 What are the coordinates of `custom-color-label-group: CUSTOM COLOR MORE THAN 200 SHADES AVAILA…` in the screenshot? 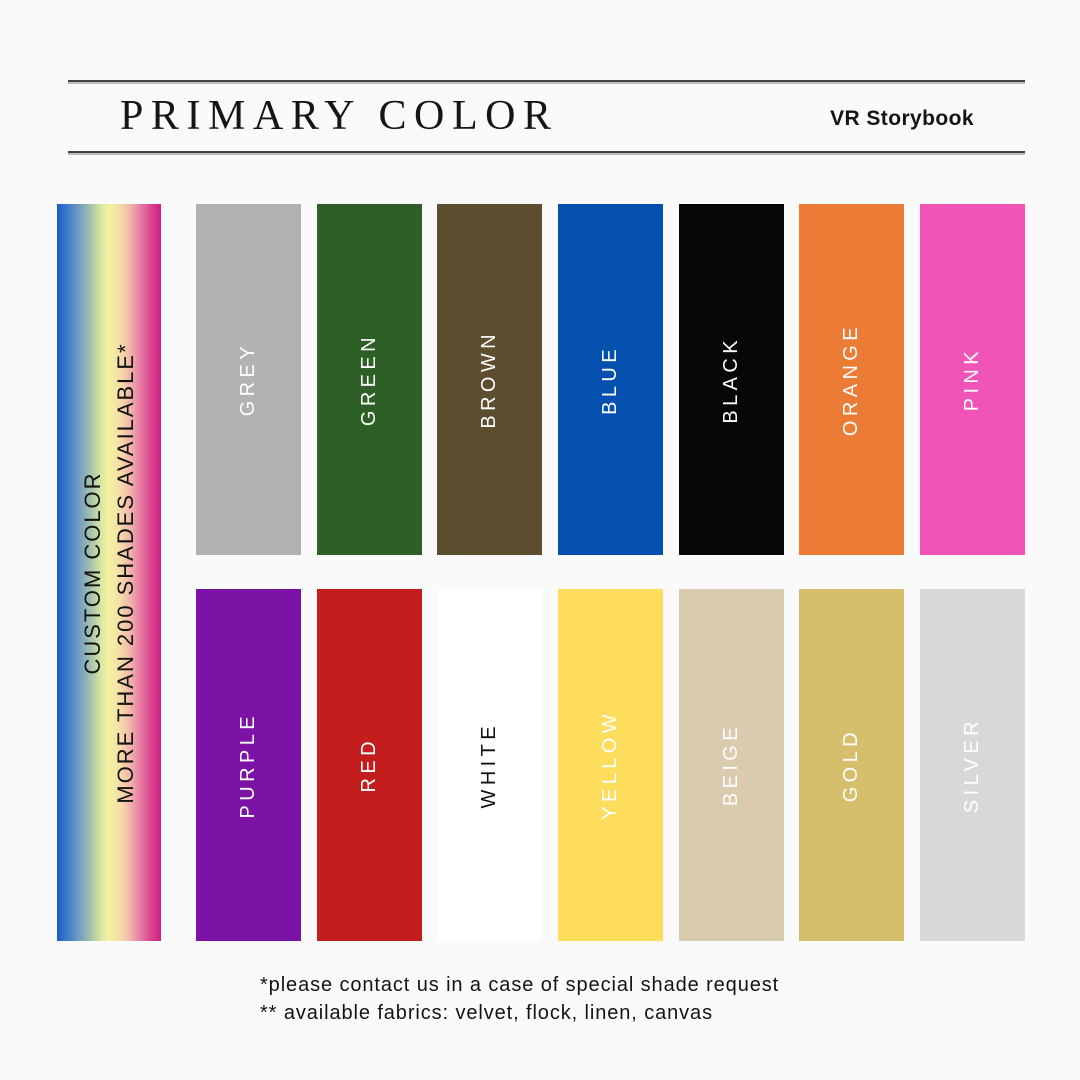 It's located at (109, 572).